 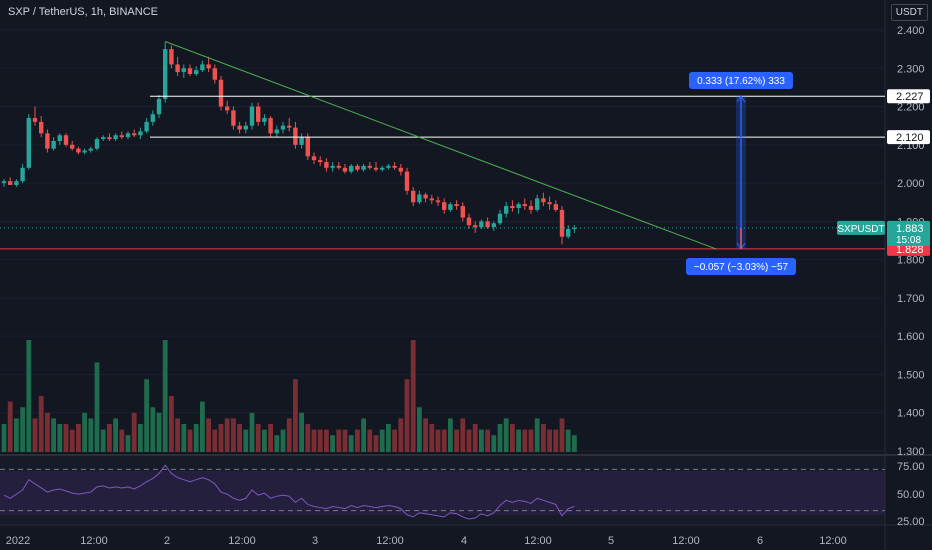 What do you see at coordinates (908, 96) in the screenshot?
I see `level-badge` at bounding box center [908, 96].